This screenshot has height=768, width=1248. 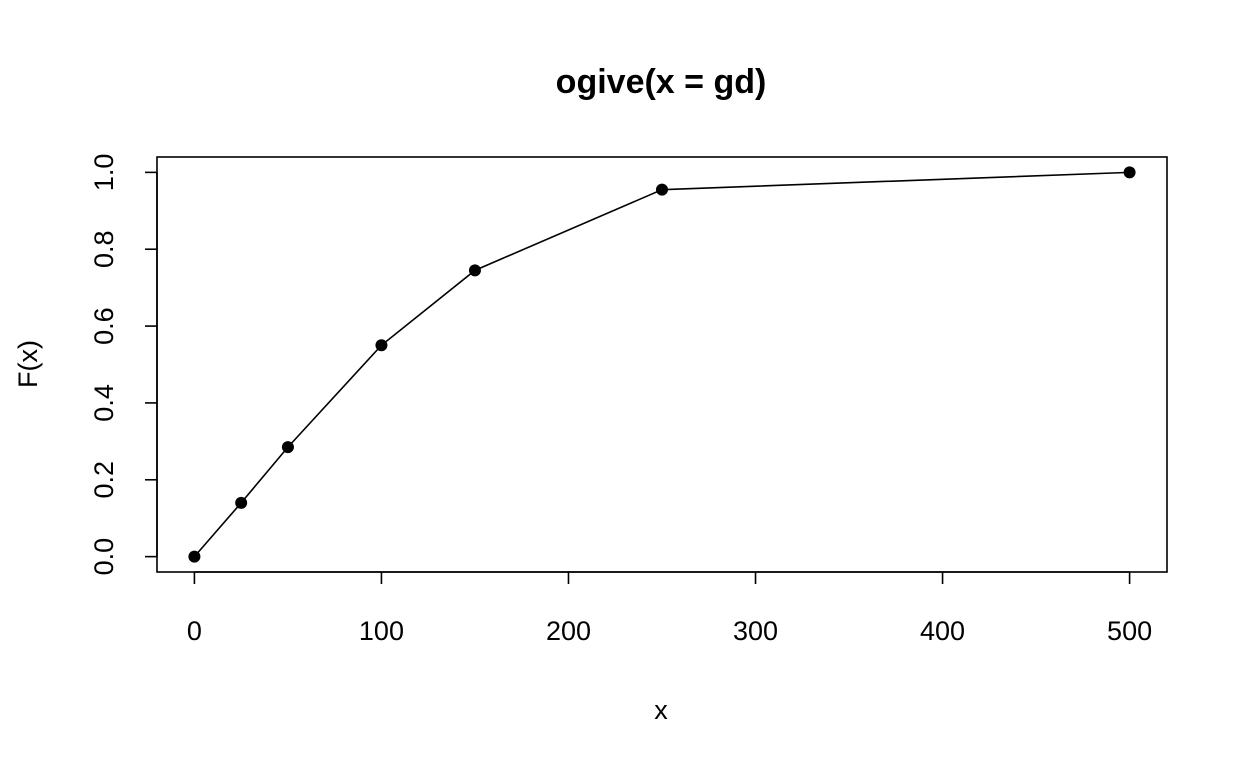 I want to click on y-axis: 0.0 0.2 0.4 0.6 0.8 1.0, so click(x=123, y=365).